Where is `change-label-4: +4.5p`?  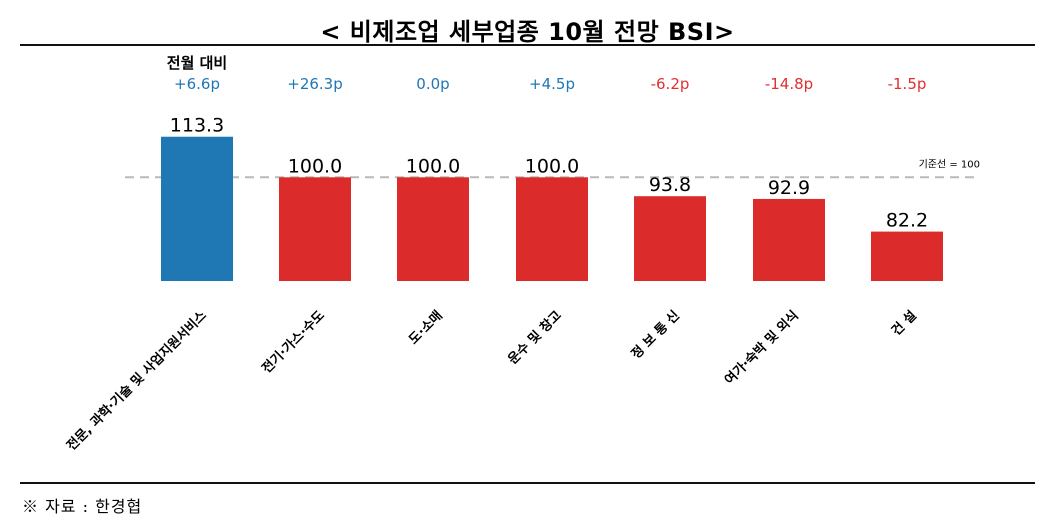
change-label-4: +4.5p is located at coordinates (552, 84).